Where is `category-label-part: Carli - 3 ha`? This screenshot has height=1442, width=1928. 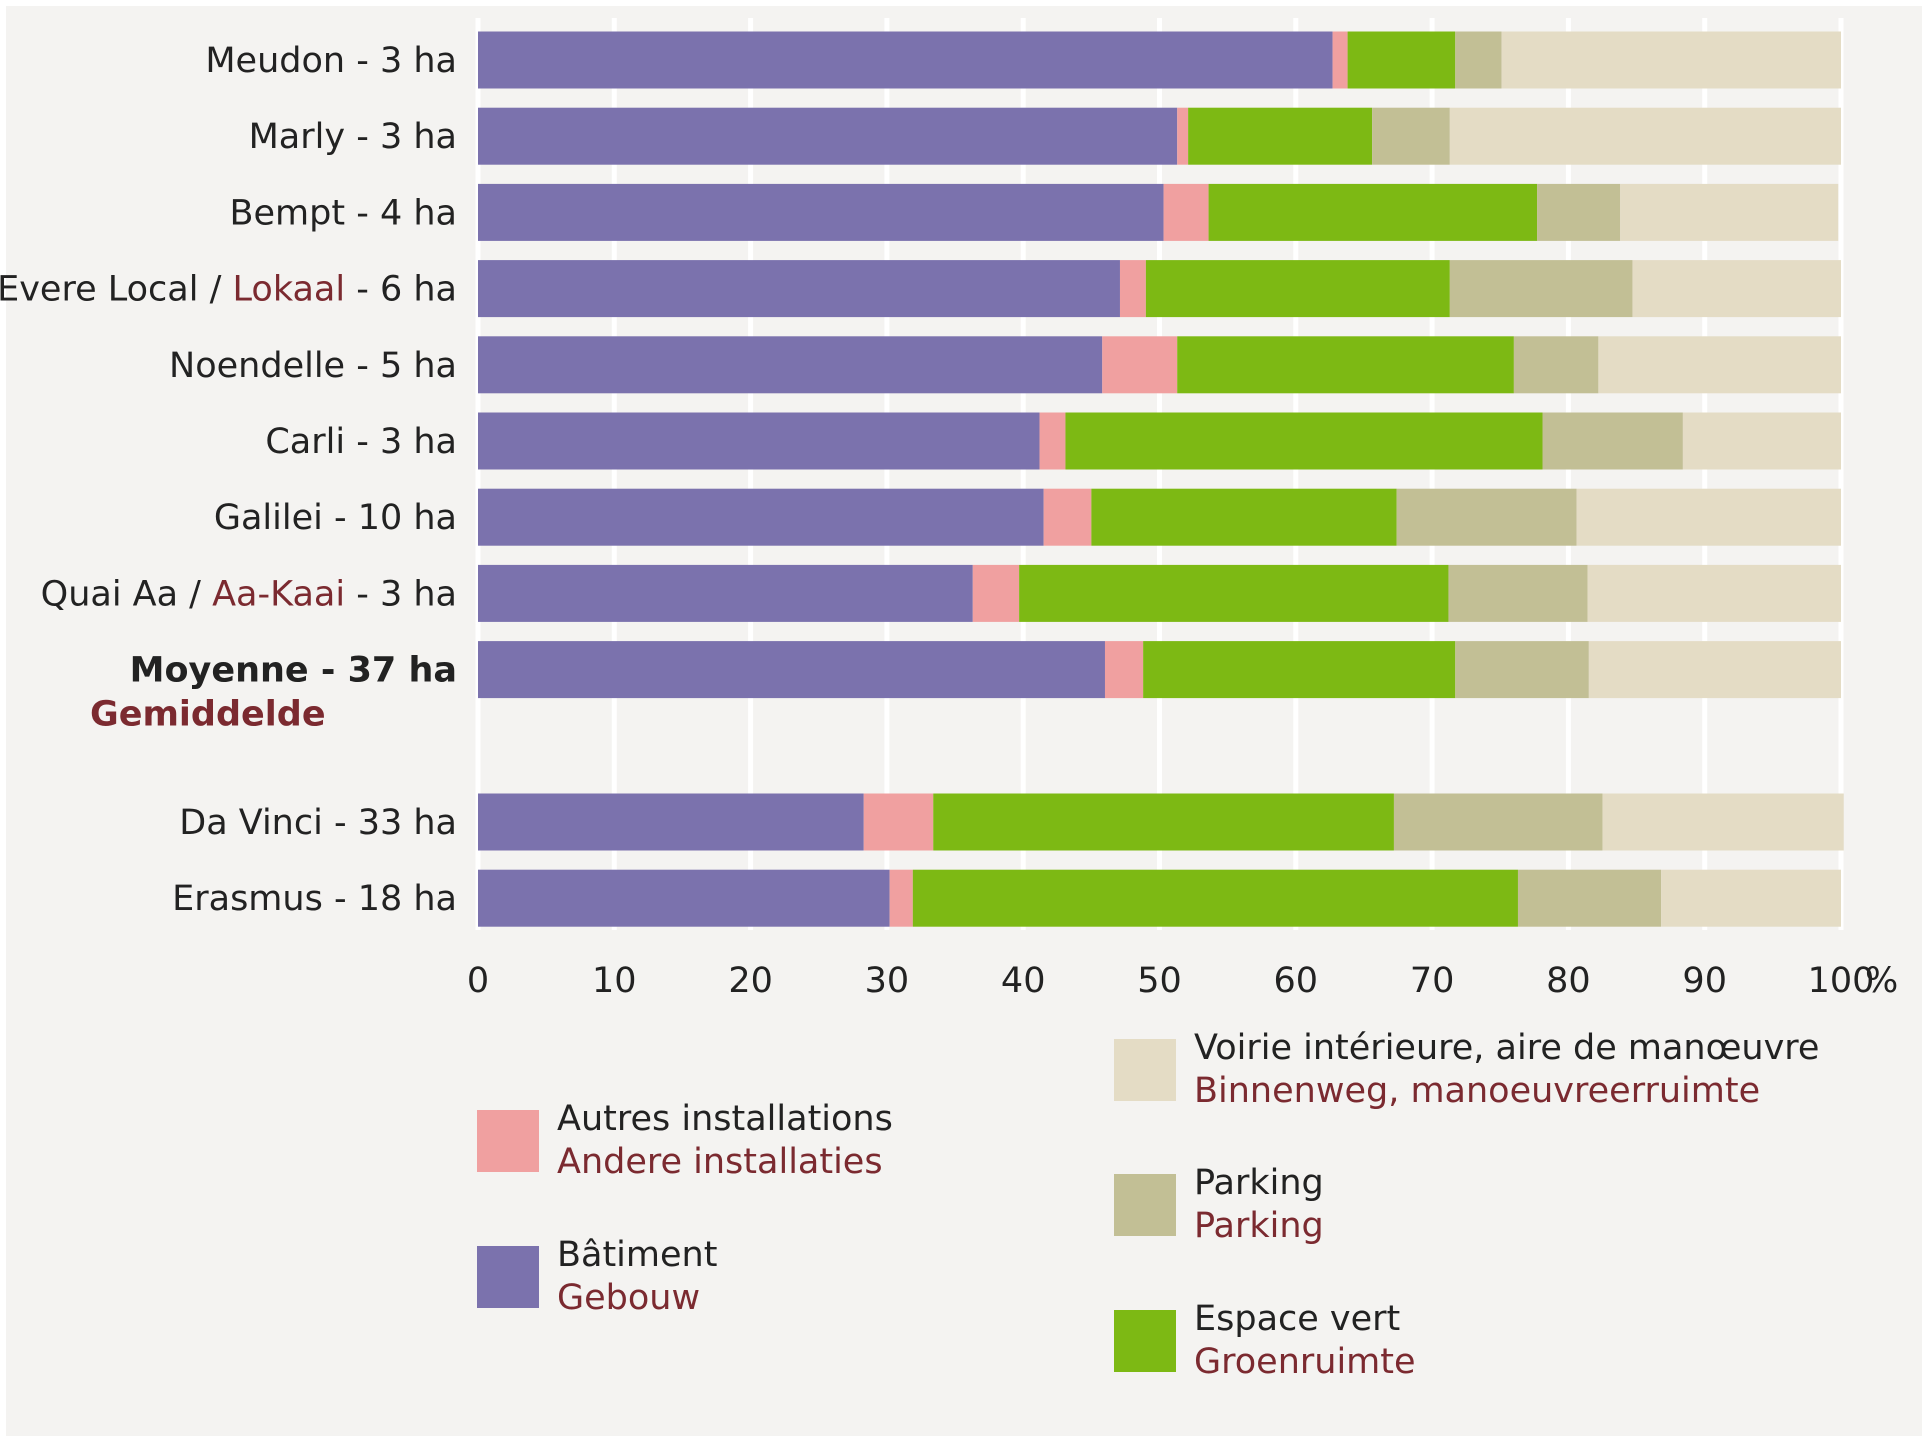
category-label-part: Carli - 3 ha is located at coordinates (361, 442).